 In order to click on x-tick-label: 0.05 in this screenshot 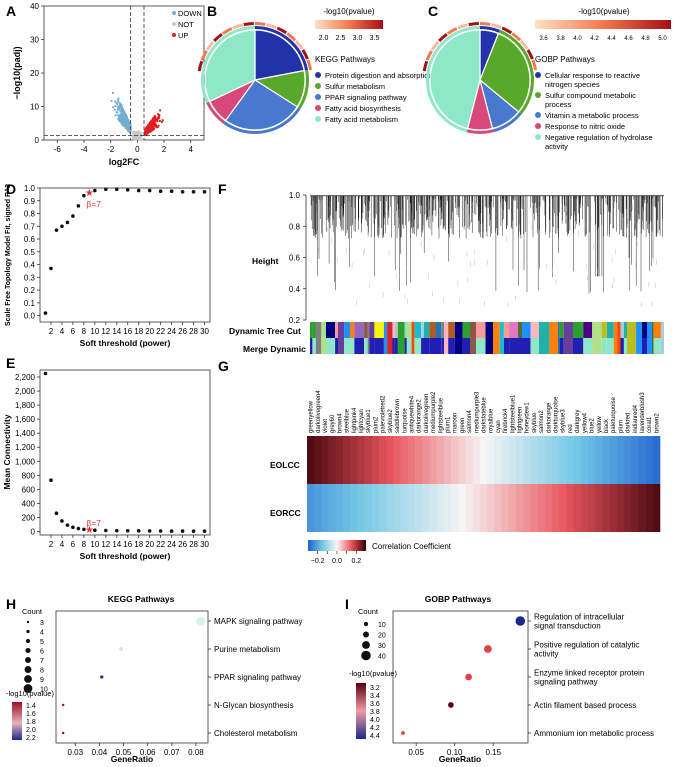, I will do `click(416, 752)`.